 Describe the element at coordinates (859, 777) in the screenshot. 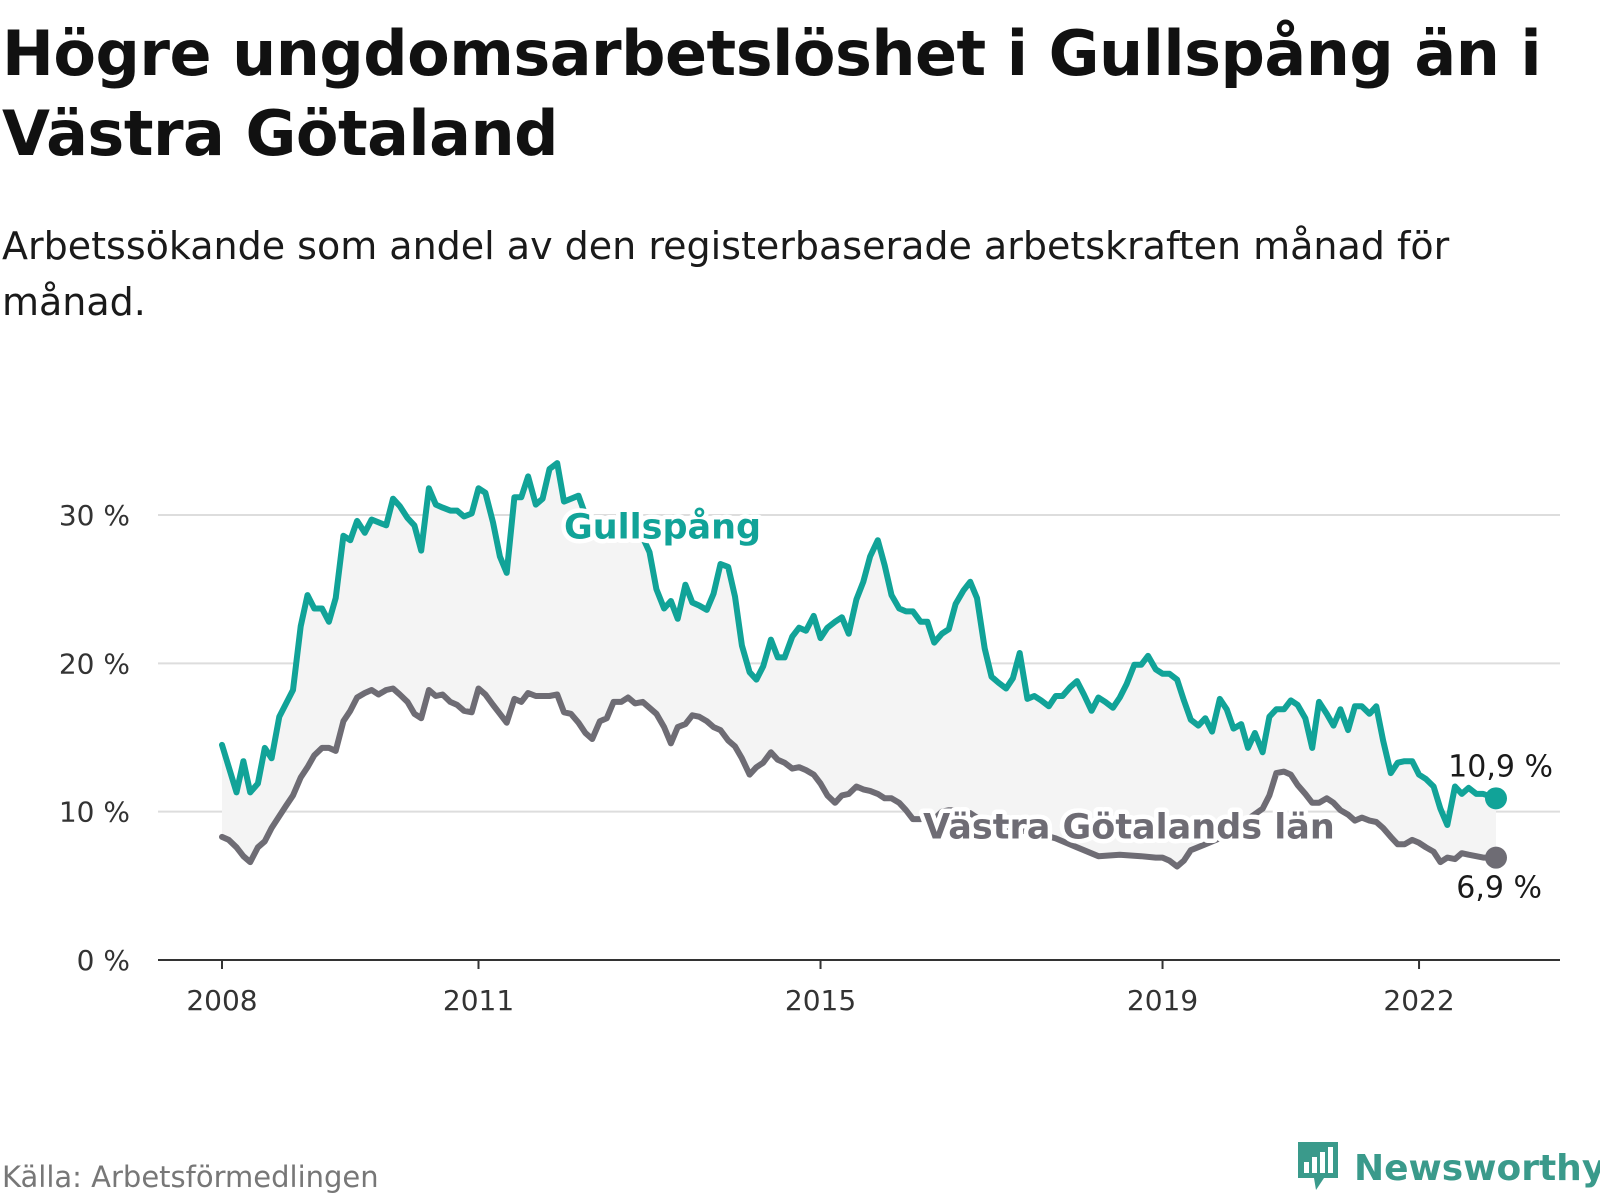

I see `vastra-gotaland-line` at that location.